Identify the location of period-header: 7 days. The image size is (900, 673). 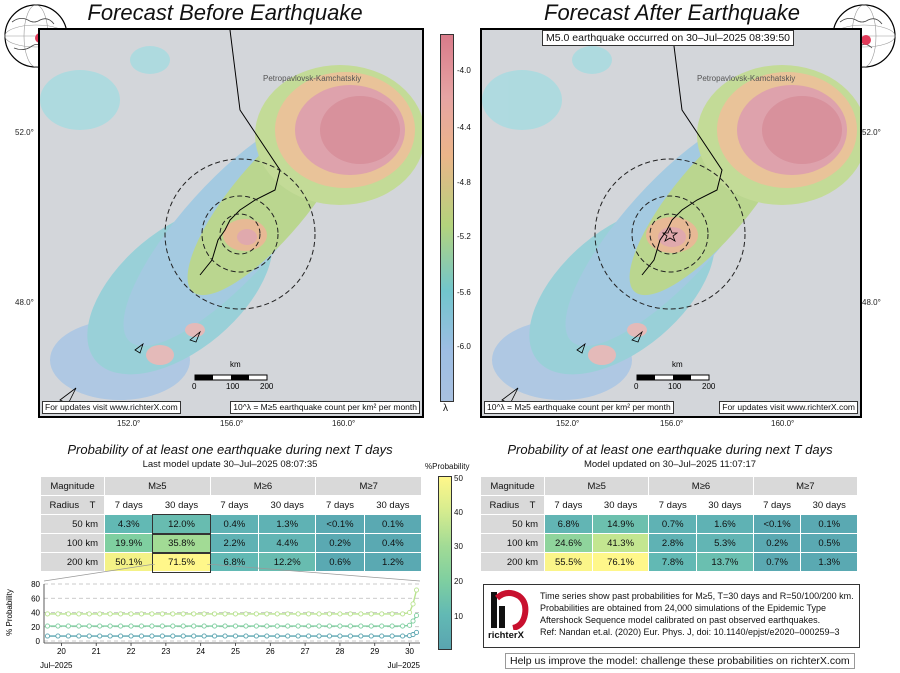
(234, 505).